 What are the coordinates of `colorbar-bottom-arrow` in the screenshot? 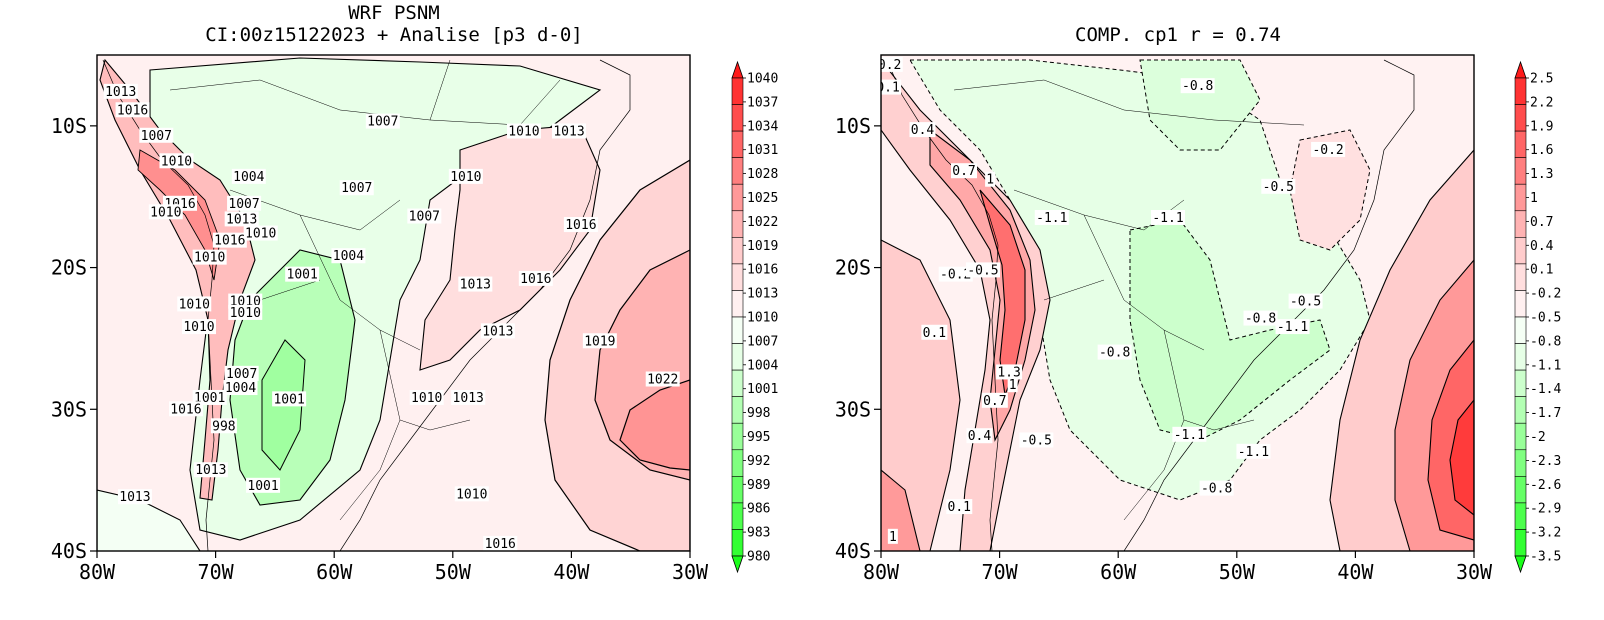 It's located at (1520, 564).